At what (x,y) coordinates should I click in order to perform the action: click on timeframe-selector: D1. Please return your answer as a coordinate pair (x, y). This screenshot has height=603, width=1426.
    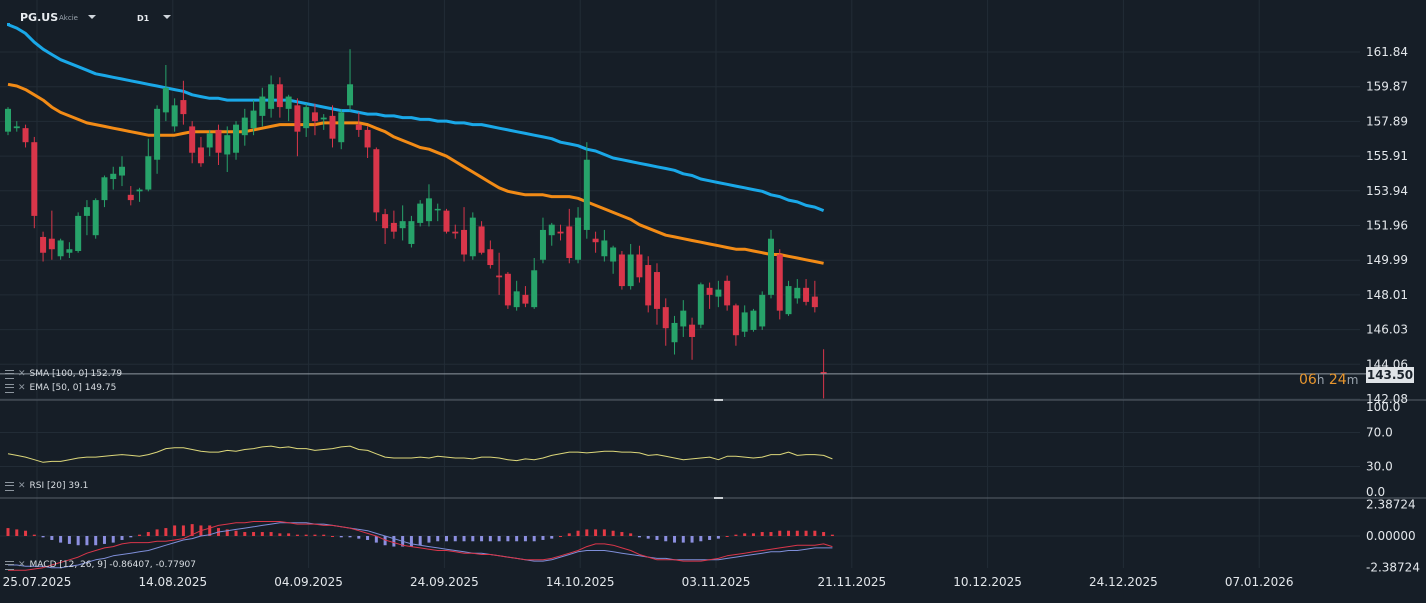
    Looking at the image, I should click on (143, 18).